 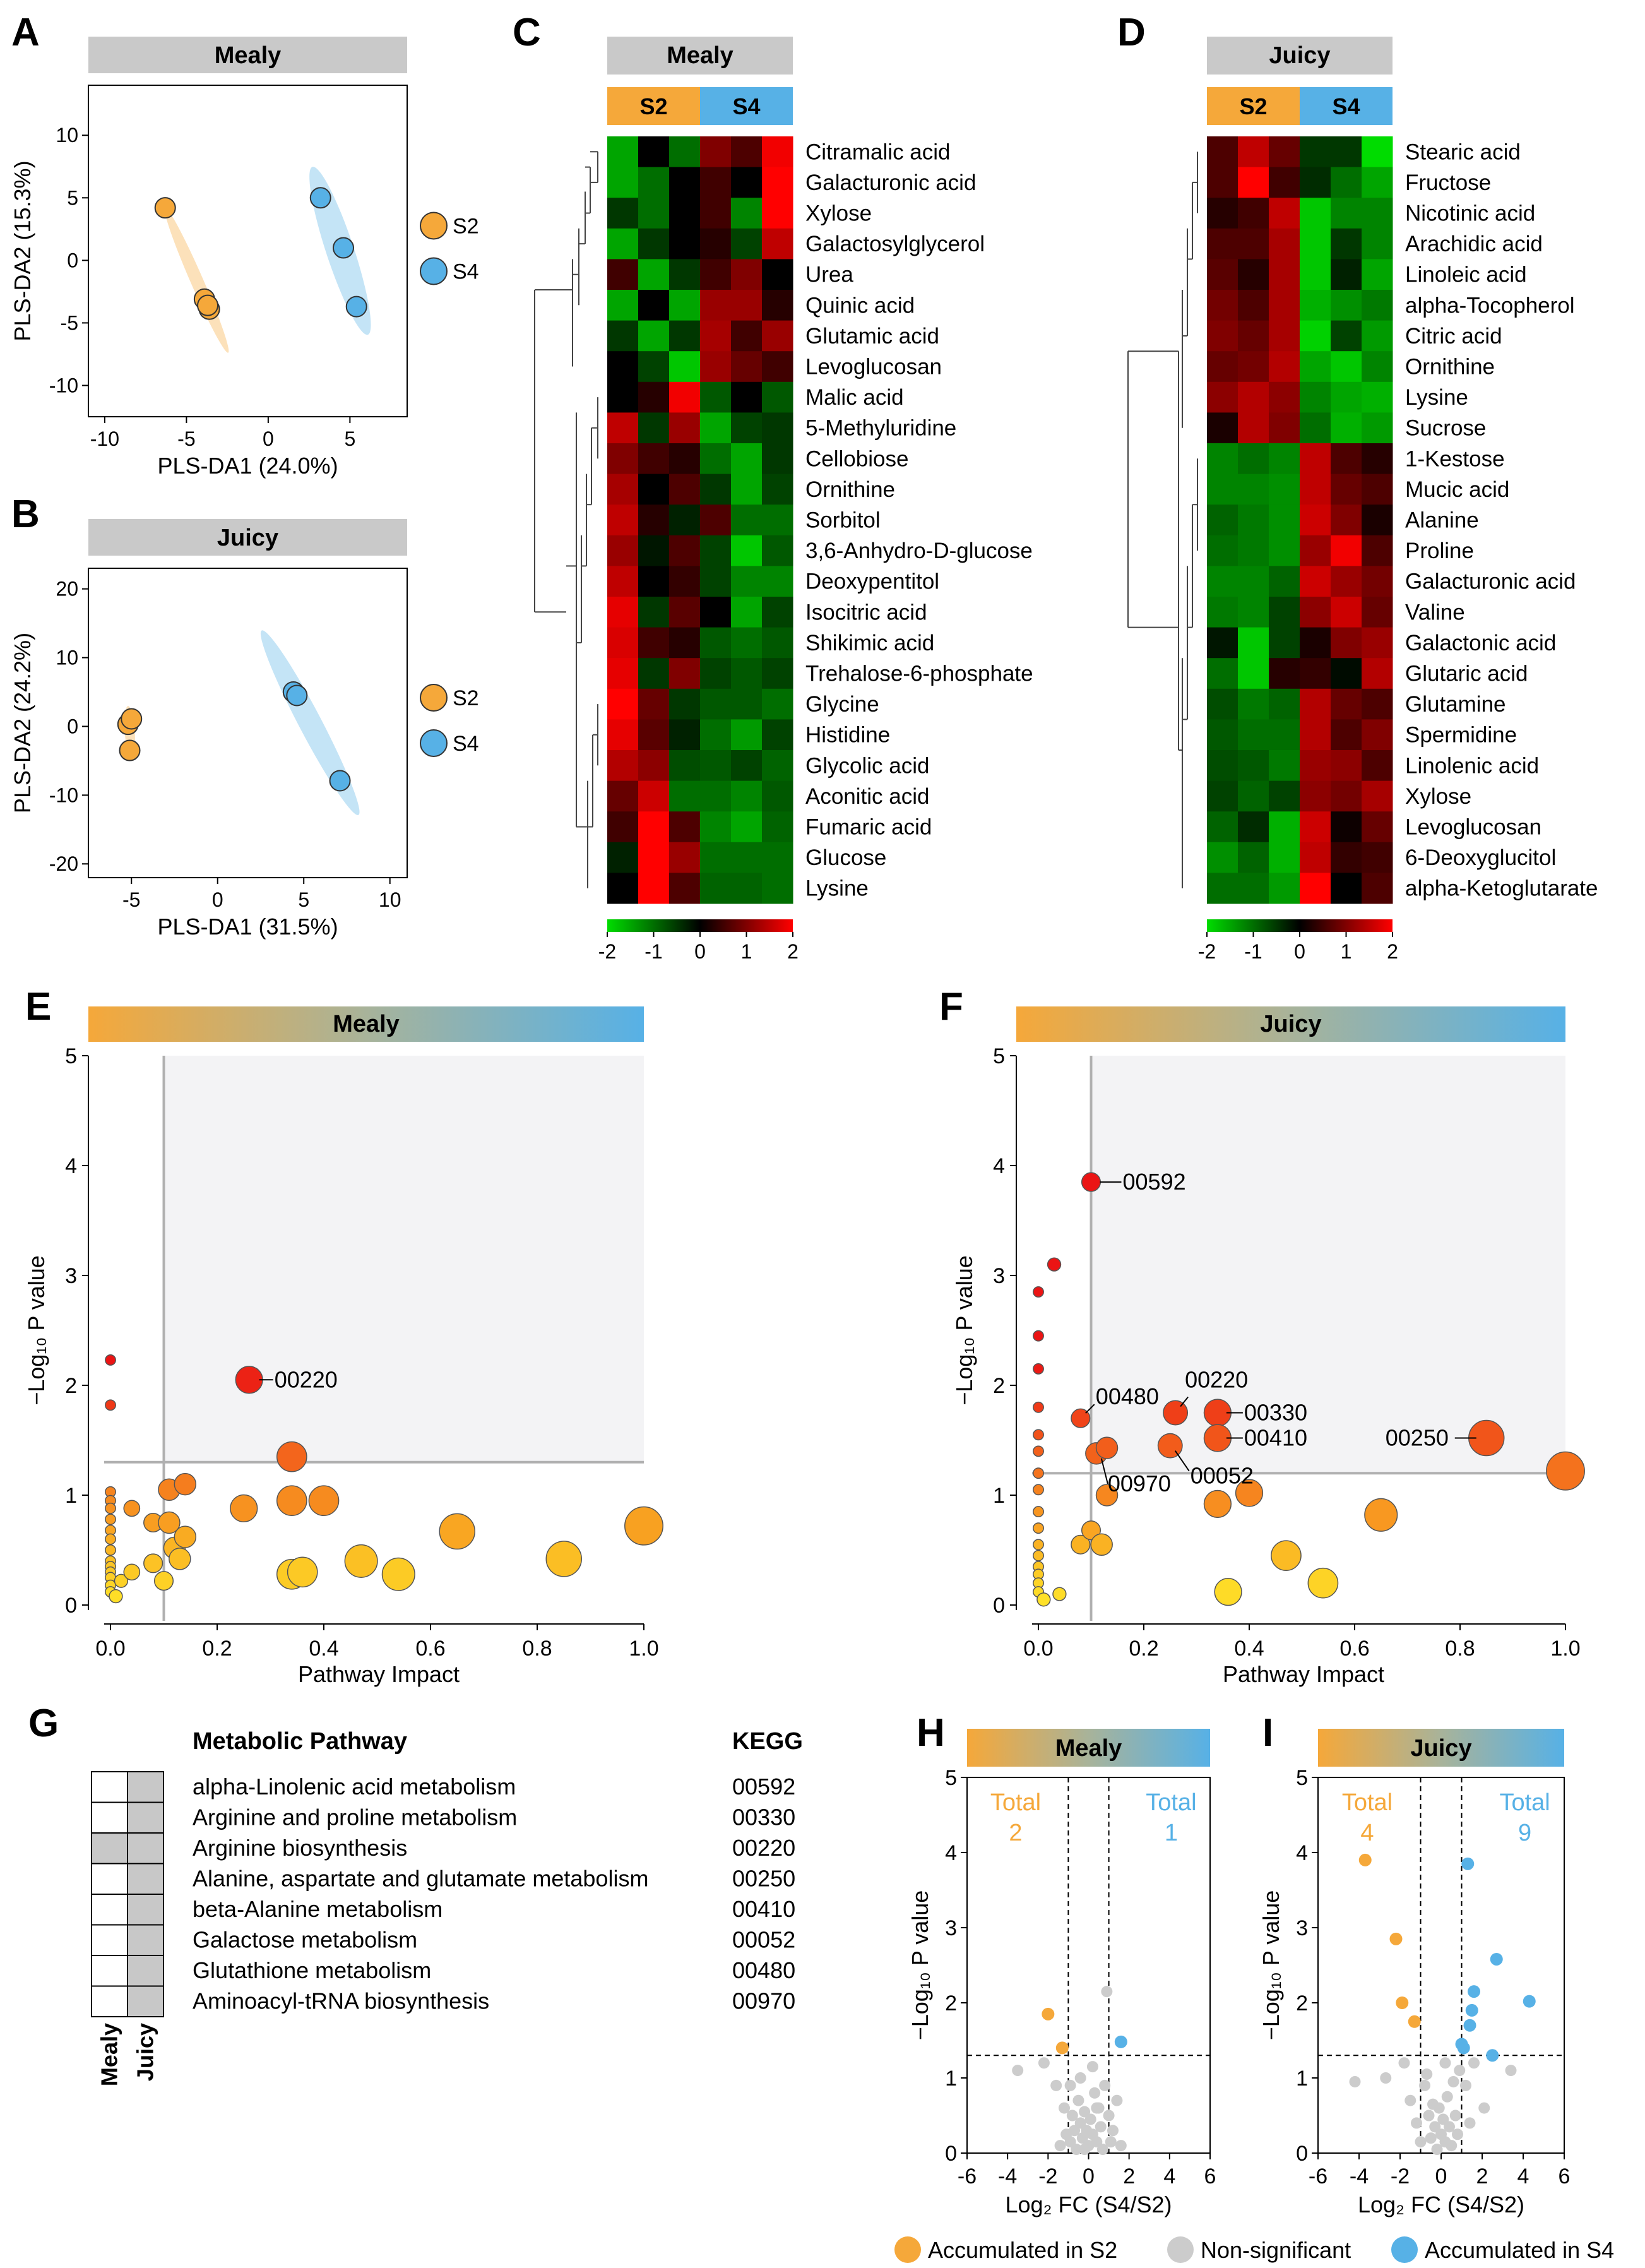 What do you see at coordinates (72, 260) in the screenshot?
I see `y-tick-label: 0` at bounding box center [72, 260].